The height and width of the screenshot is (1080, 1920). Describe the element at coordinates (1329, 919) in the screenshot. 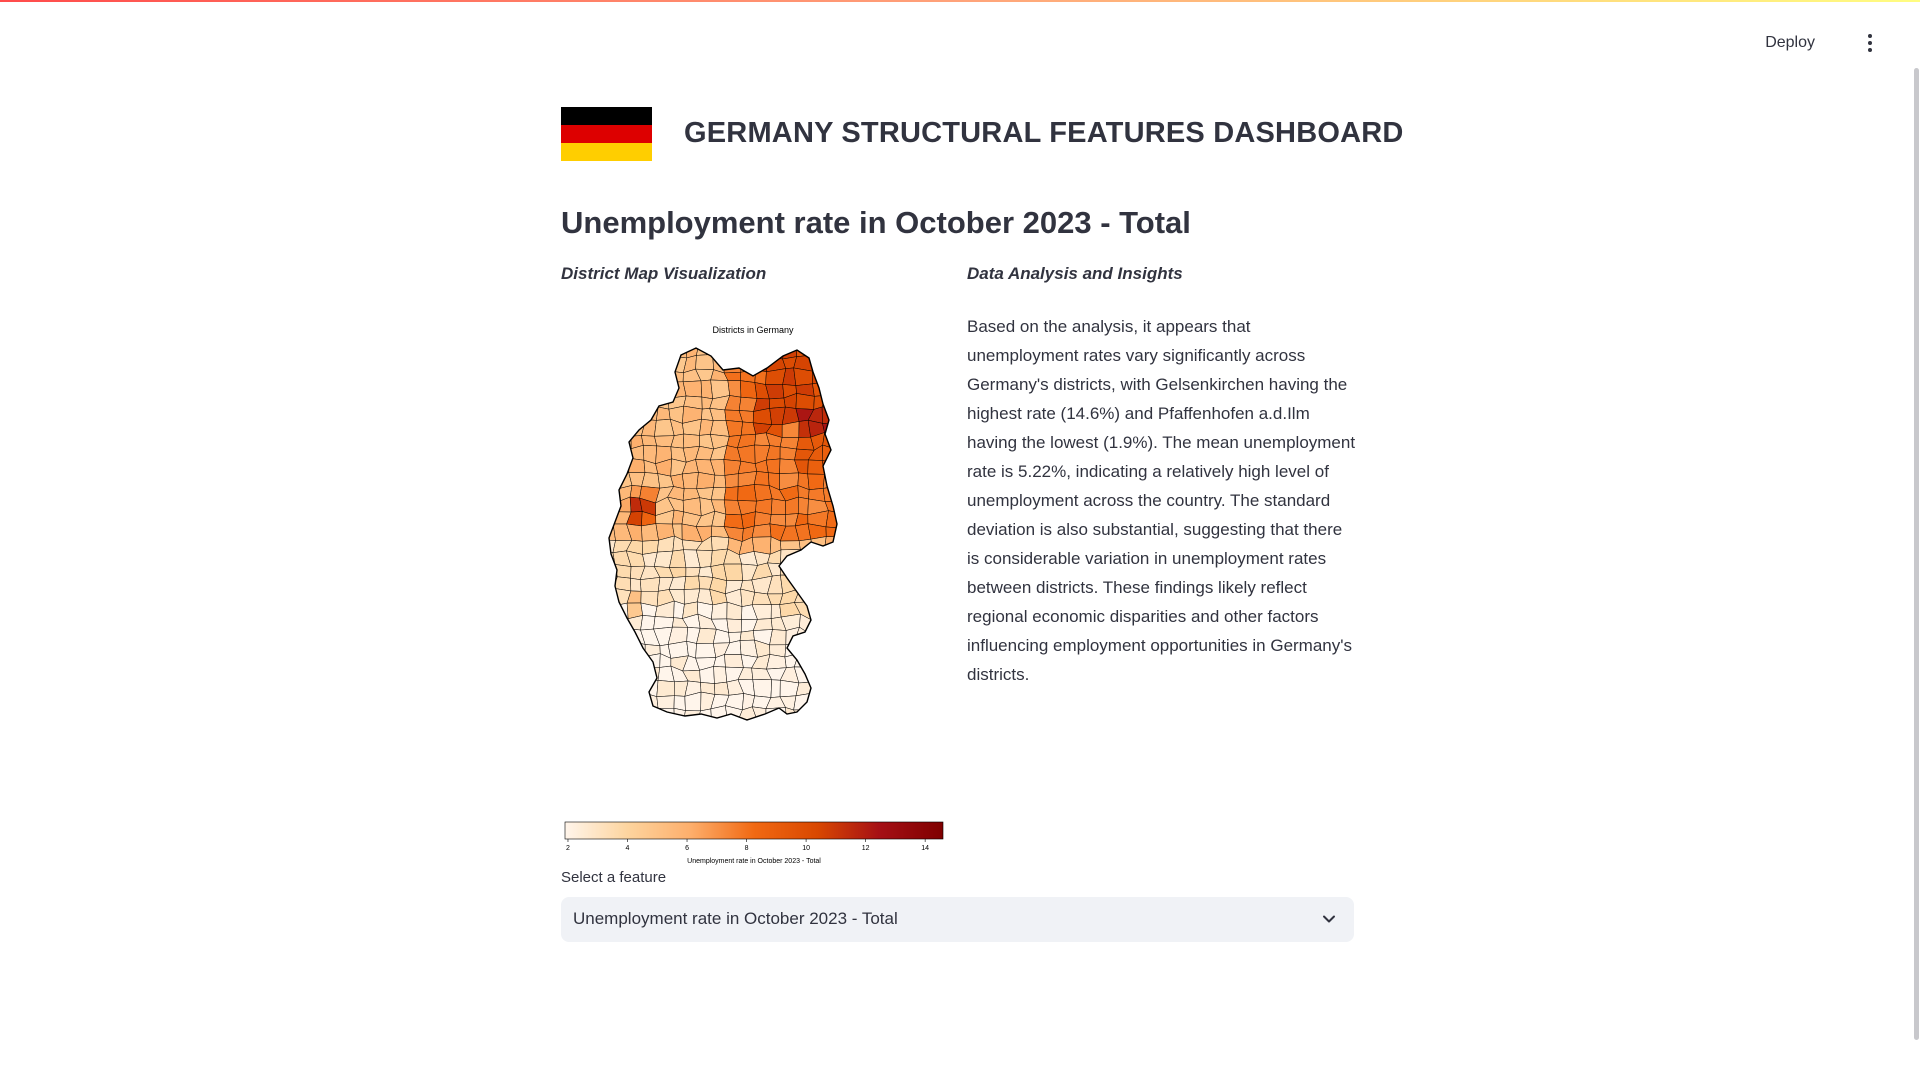

I see `chevron-down-icon` at that location.